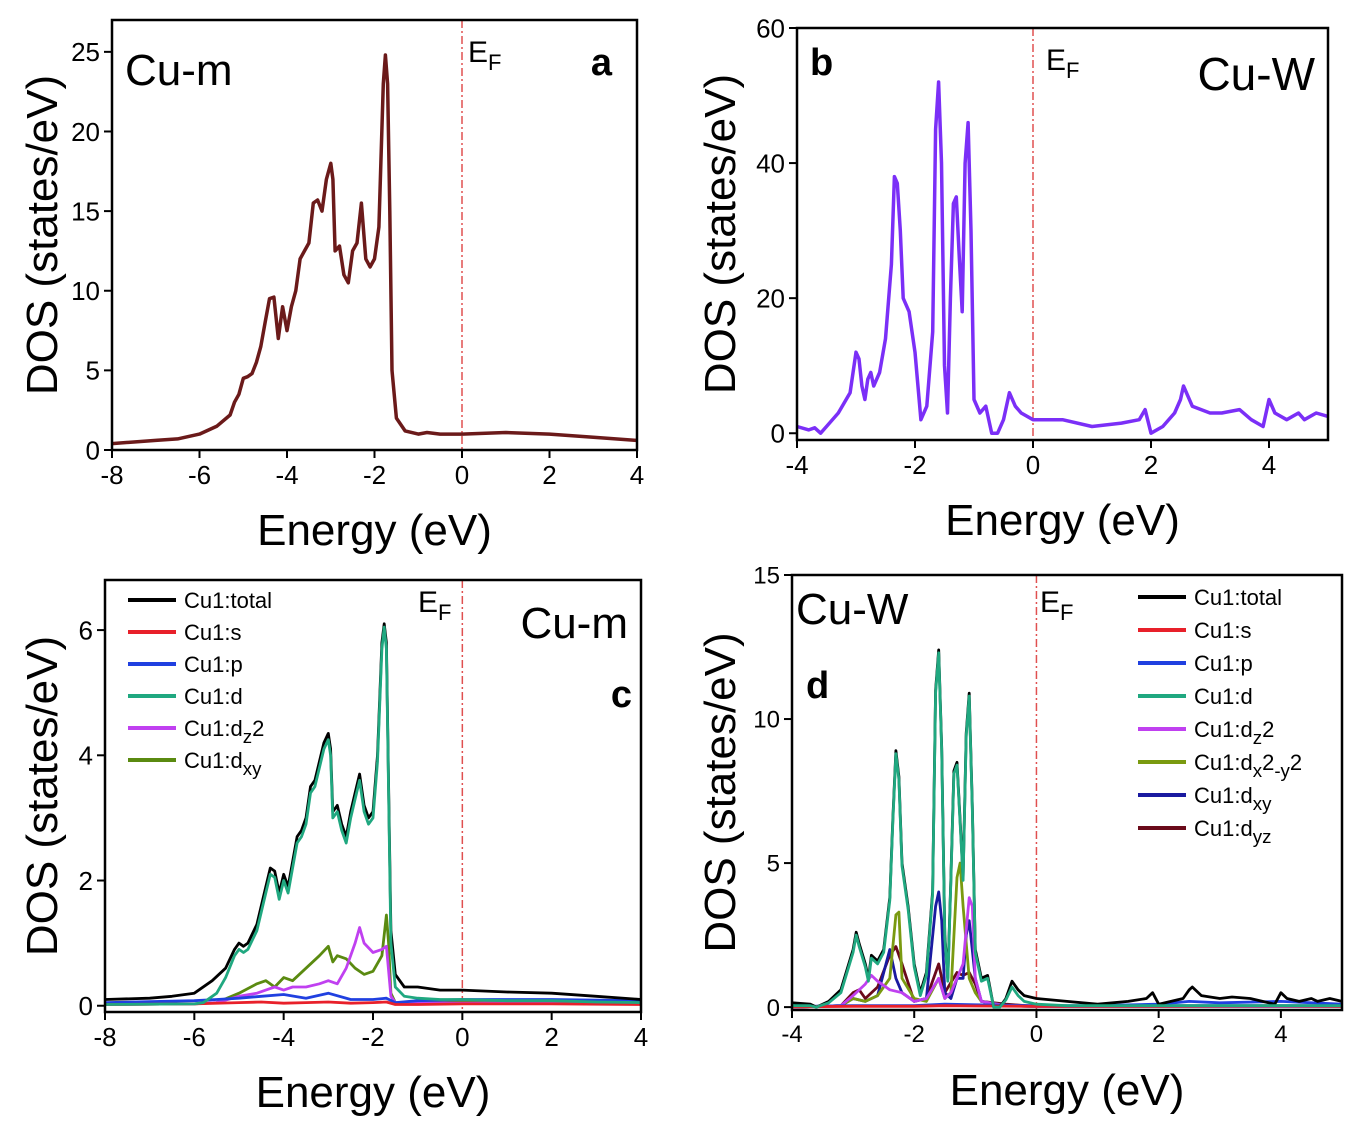 This screenshot has width=1359, height=1122. I want to click on panel-d-panel-letter: d, so click(817, 686).